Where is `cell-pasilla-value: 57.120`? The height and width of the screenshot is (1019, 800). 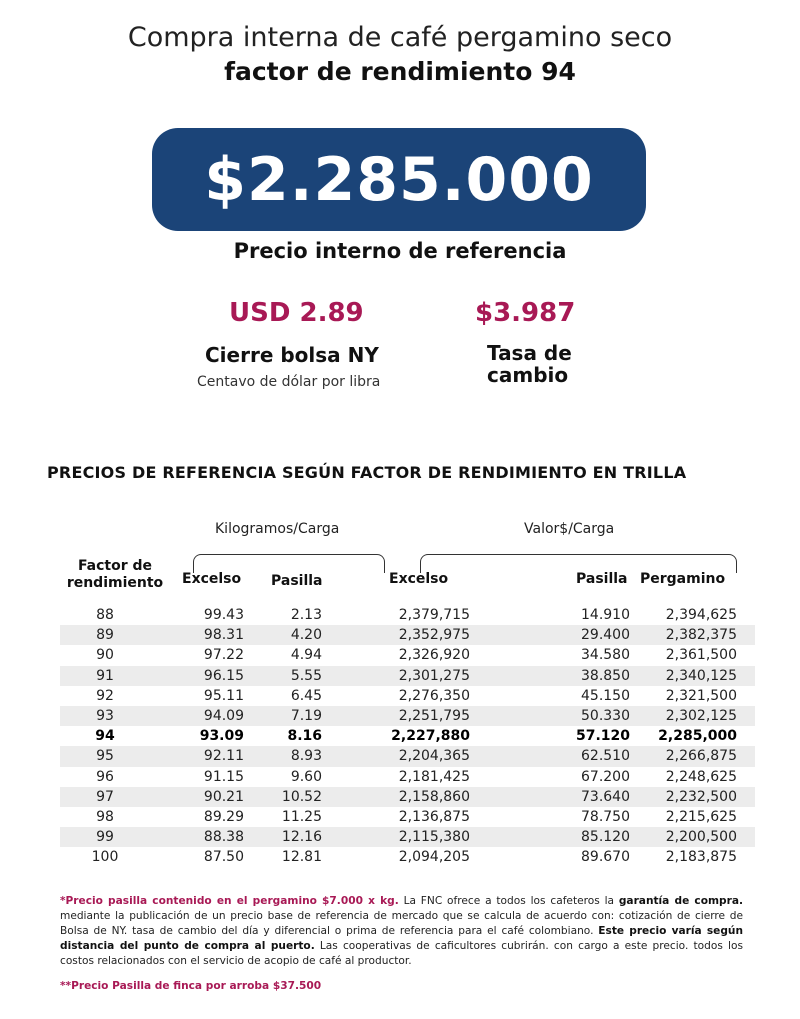 cell-pasilla-value: 57.120 is located at coordinates (602, 736).